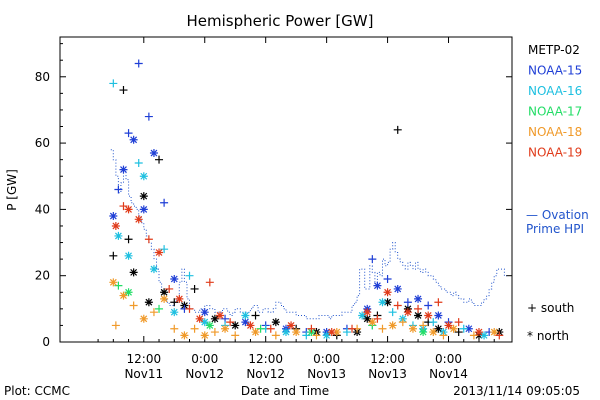 Image resolution: width=600 pixels, height=400 pixels. Describe the element at coordinates (555, 132) in the screenshot. I see `legend-item-noaa-18: NOAA-18` at that location.